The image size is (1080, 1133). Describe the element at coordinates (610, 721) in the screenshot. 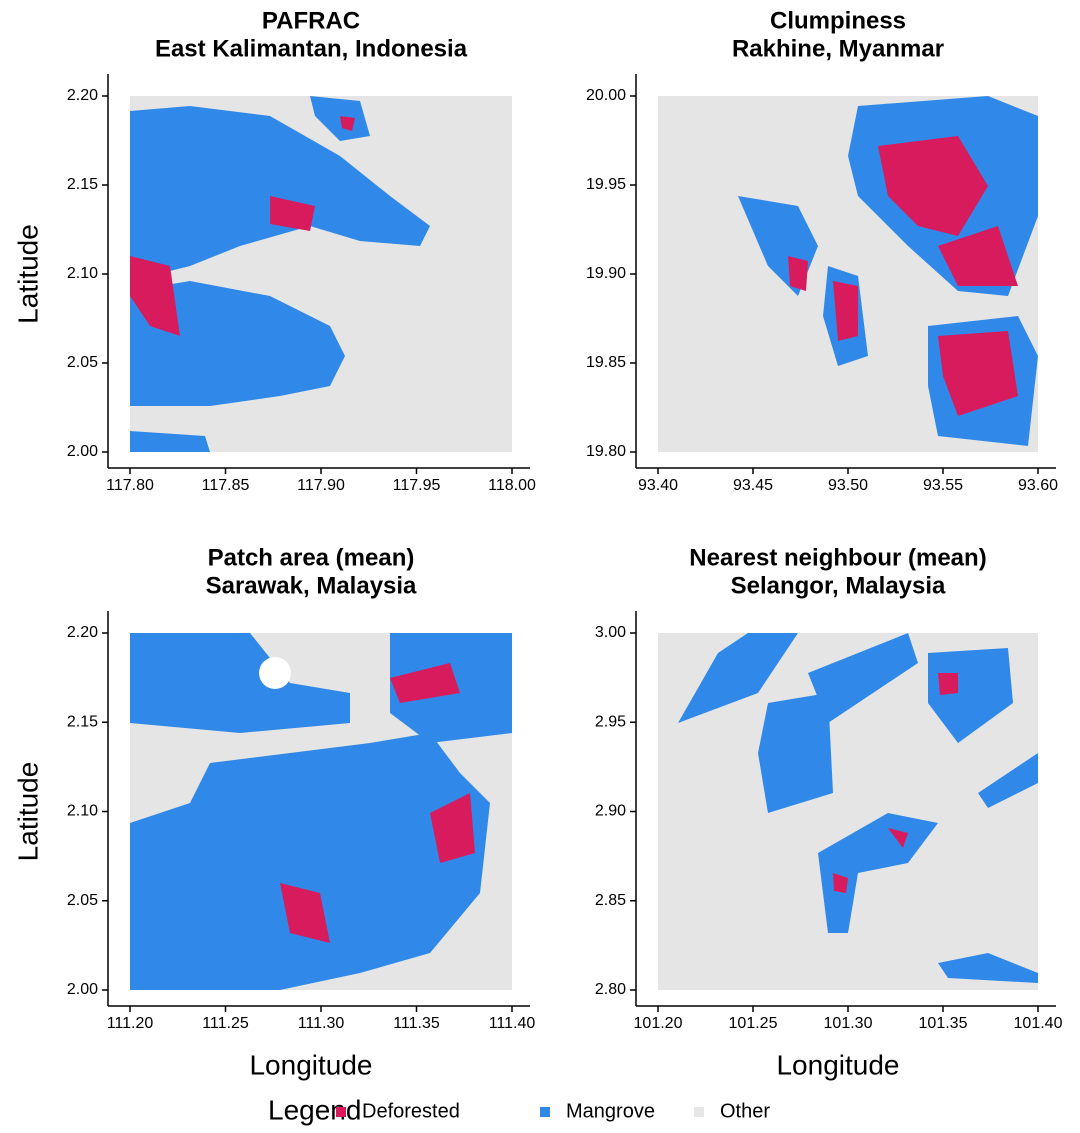

I see `y-tick-label: 2.95` at that location.